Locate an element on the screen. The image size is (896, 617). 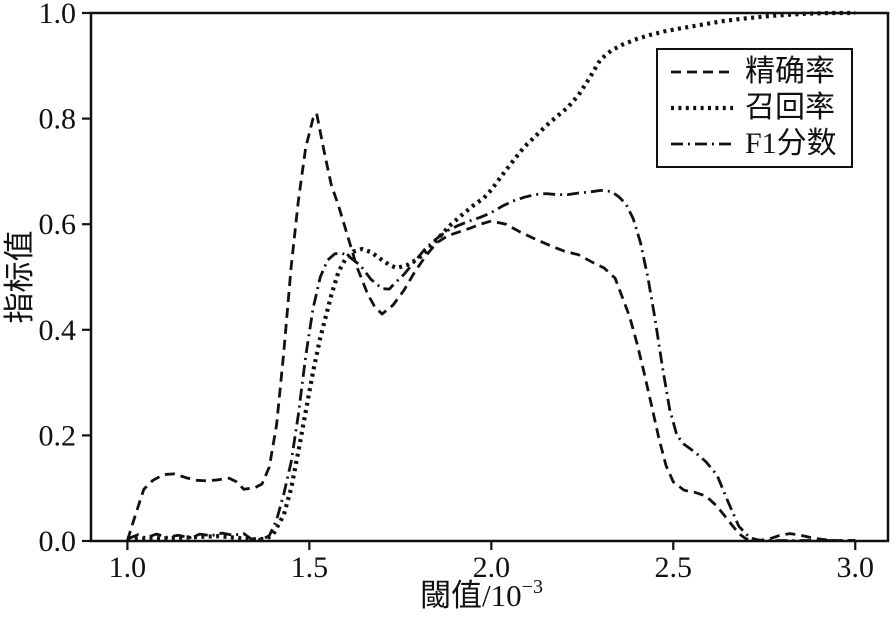
x-tick-label: 2.0 is located at coordinates (492, 567).